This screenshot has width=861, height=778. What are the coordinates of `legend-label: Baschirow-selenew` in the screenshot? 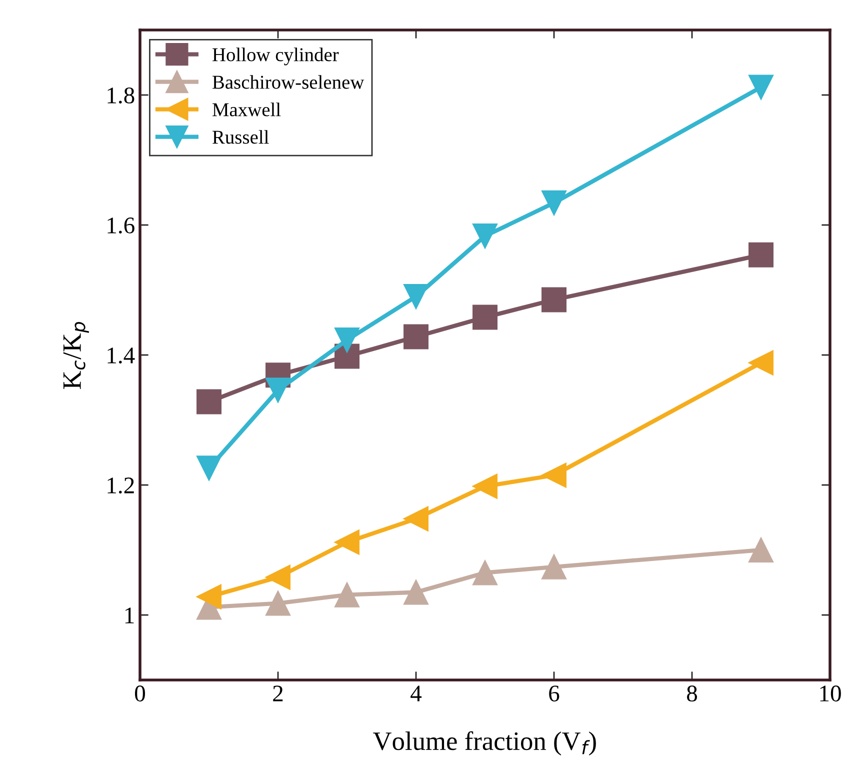 It's located at (288, 82).